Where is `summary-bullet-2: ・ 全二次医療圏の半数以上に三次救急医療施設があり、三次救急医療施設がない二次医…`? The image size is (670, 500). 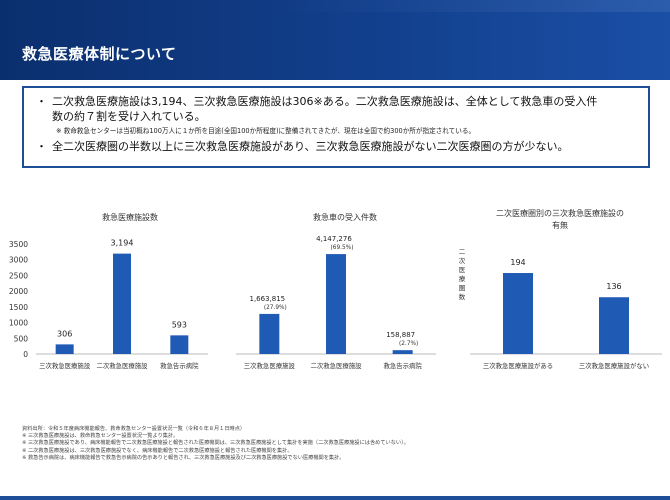
summary-bullet-2: ・ 全二次医療圏の半数以上に三次救急医療施設があり、三次救急医療施設がない二次医… is located at coordinates (336, 146).